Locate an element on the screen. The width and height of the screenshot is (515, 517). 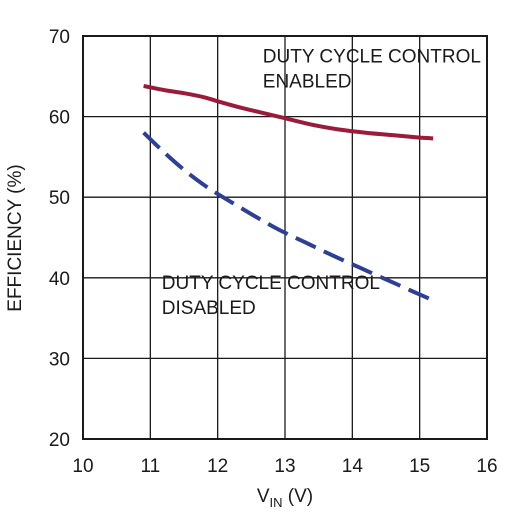
x-tick-label: 14 is located at coordinates (353, 466).